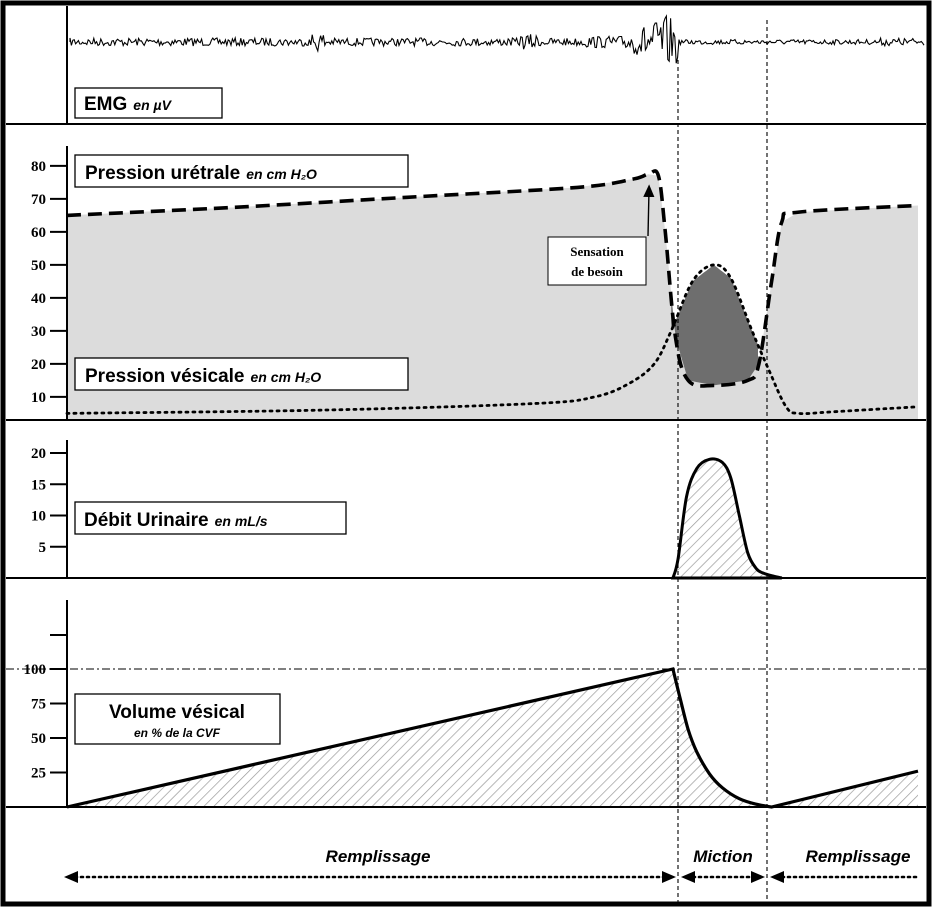  What do you see at coordinates (38, 365) in the screenshot?
I see `pressure-tick-label: 20` at bounding box center [38, 365].